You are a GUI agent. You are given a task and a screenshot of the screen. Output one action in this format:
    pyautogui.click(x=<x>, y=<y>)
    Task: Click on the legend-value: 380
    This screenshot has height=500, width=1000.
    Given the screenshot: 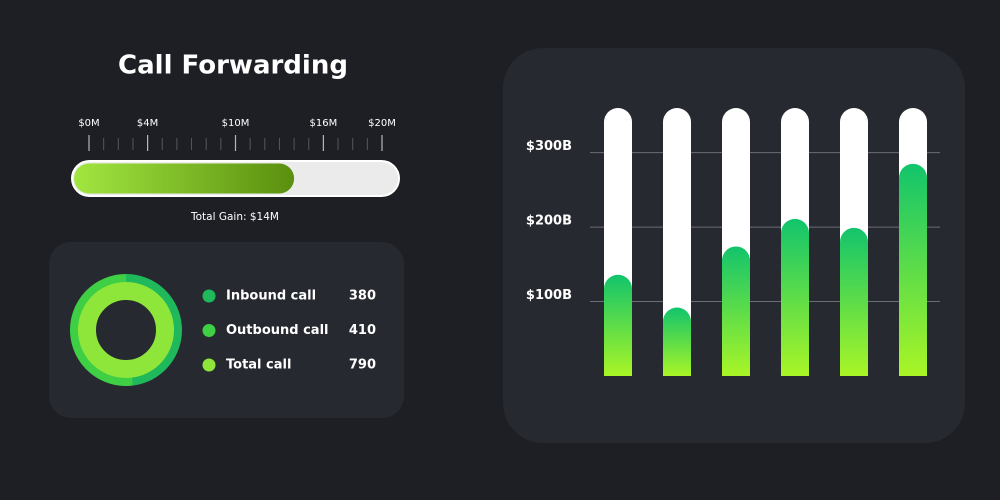 What is the action you would take?
    pyautogui.click(x=362, y=296)
    